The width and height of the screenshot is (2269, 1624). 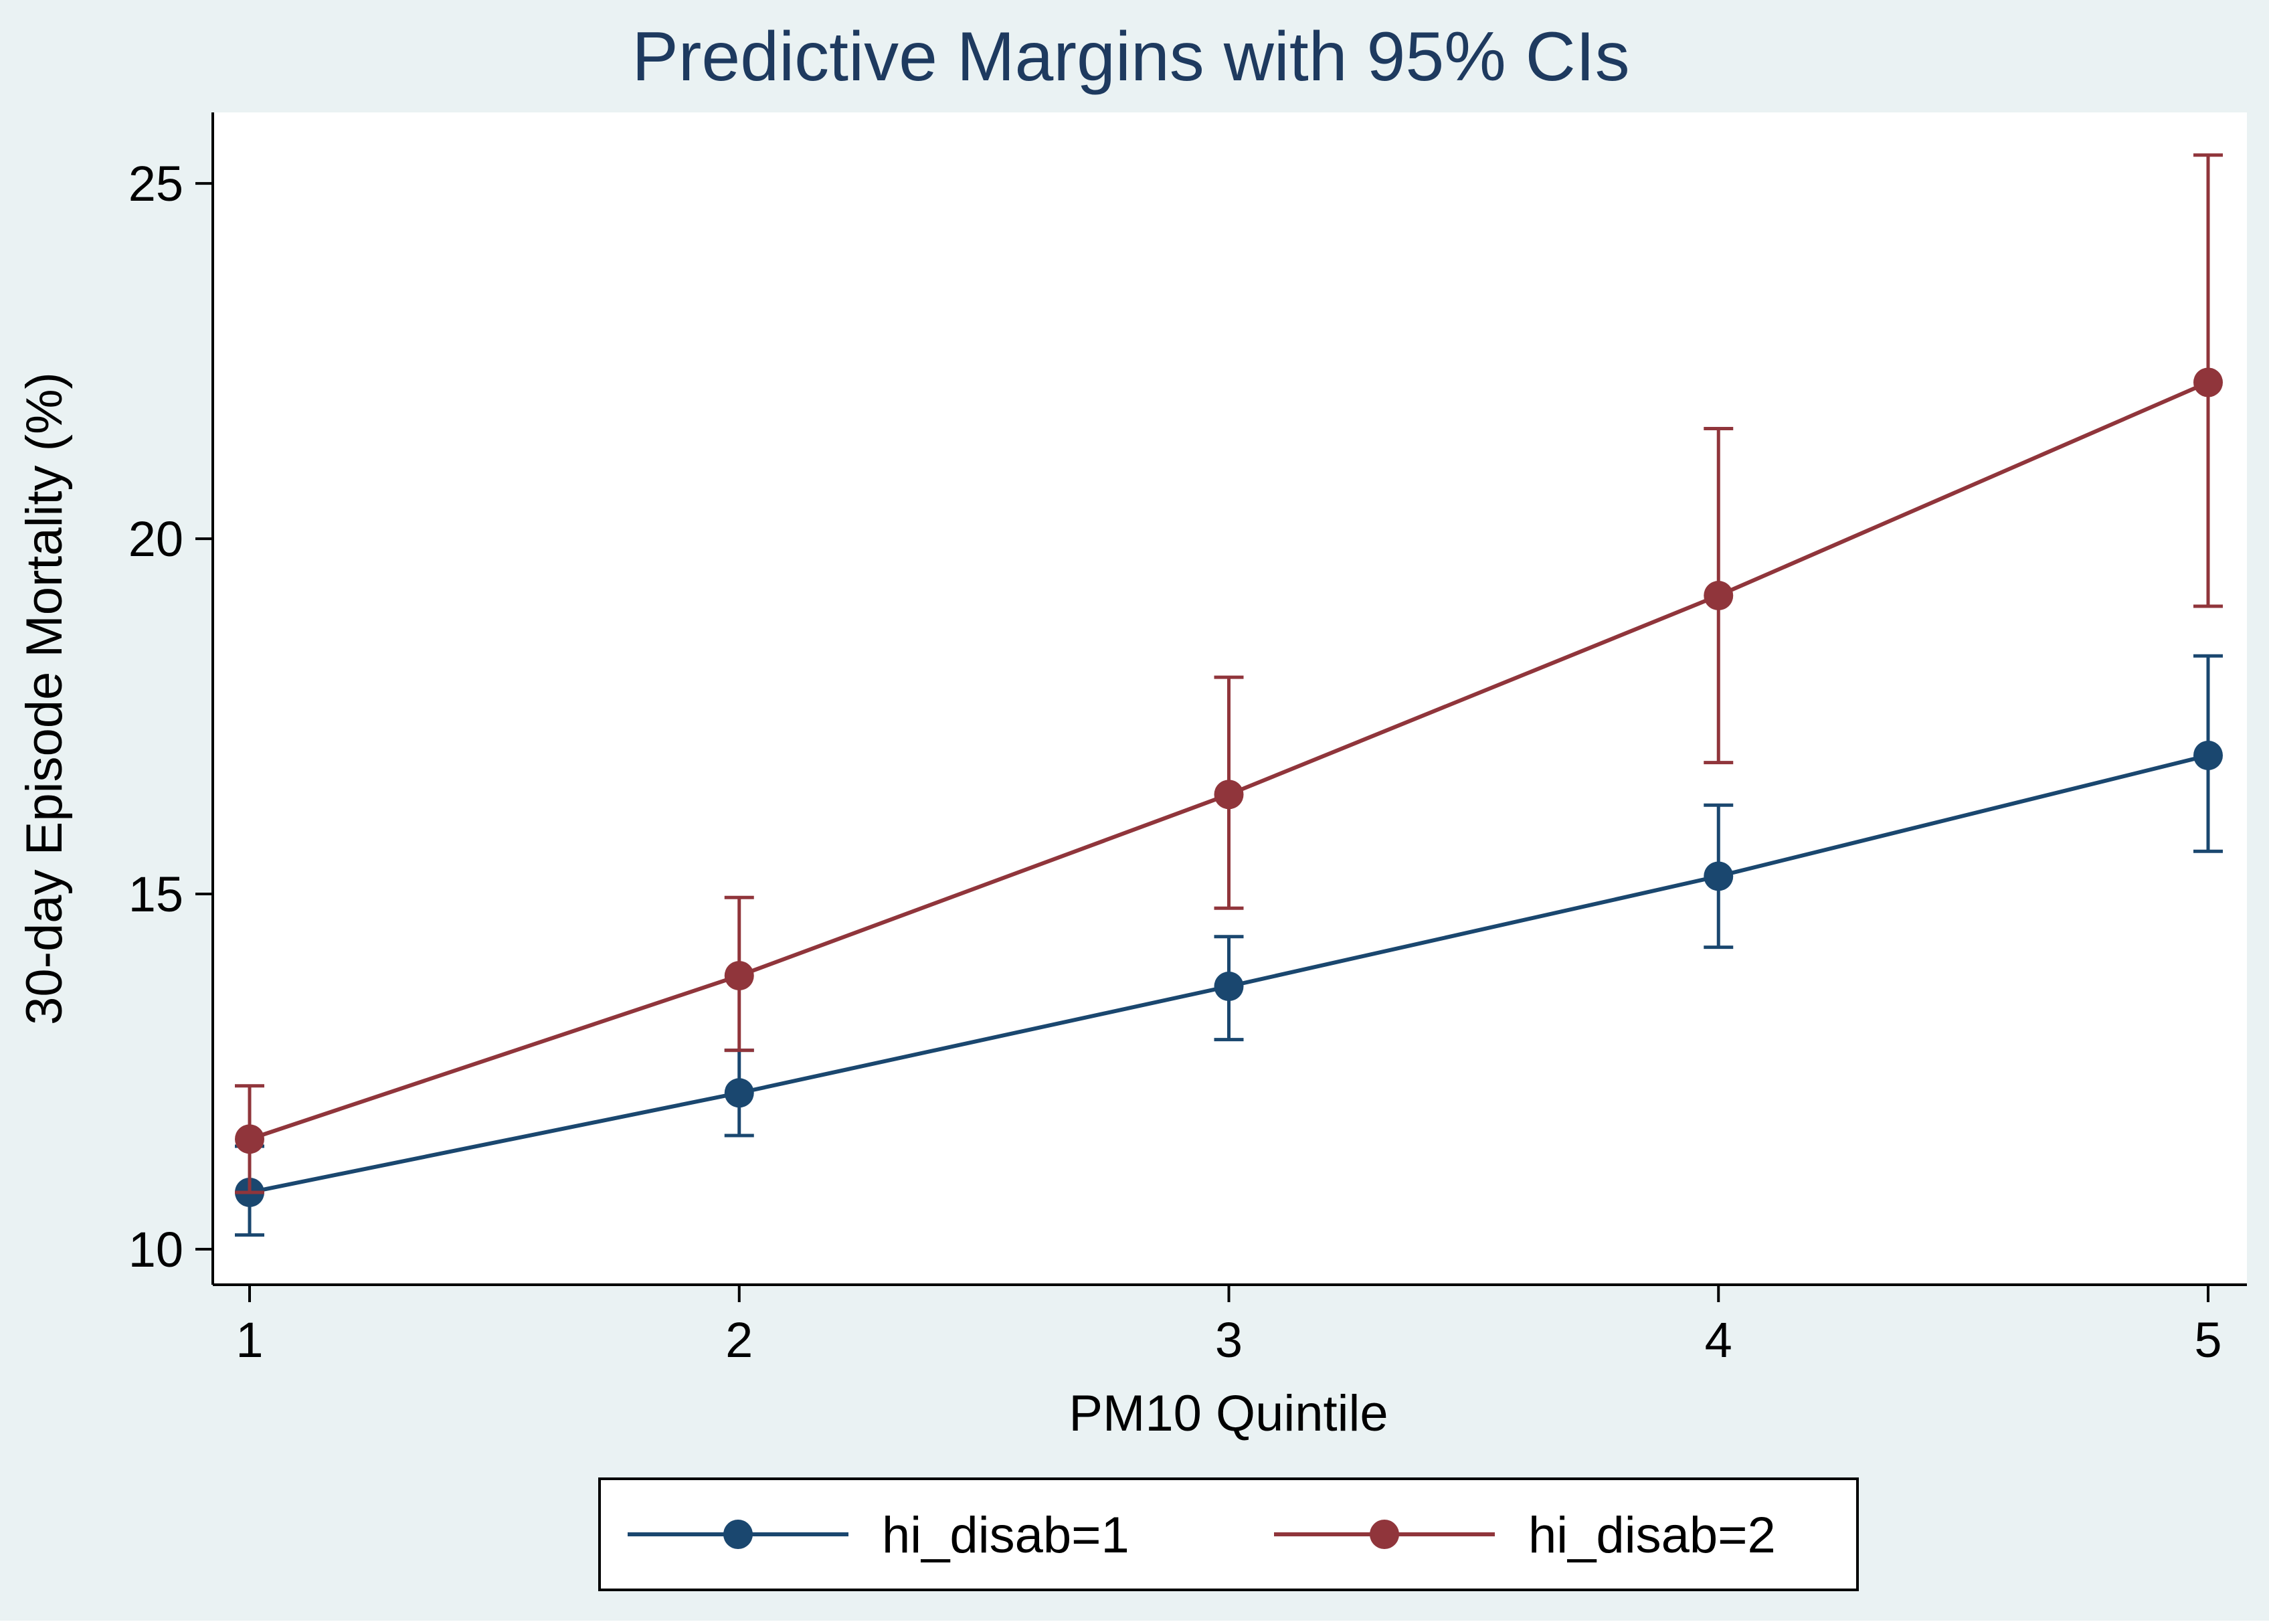 I want to click on x-tick-label: 3, so click(x=1229, y=1340).